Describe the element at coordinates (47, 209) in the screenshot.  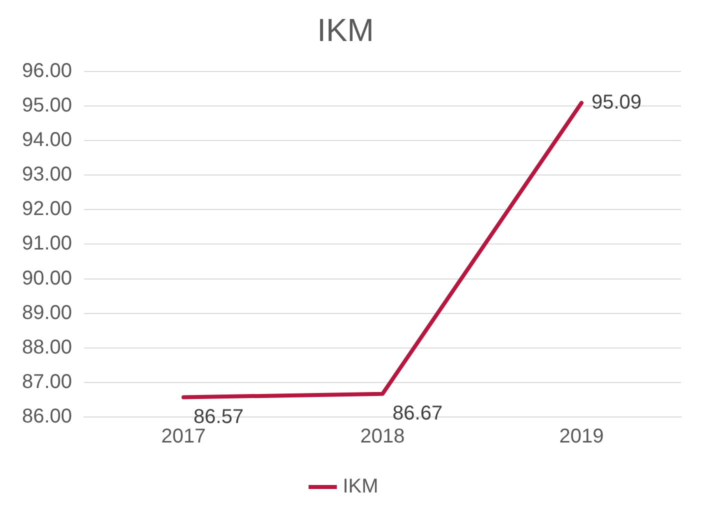
I see `y-tick-label: 92.00` at that location.